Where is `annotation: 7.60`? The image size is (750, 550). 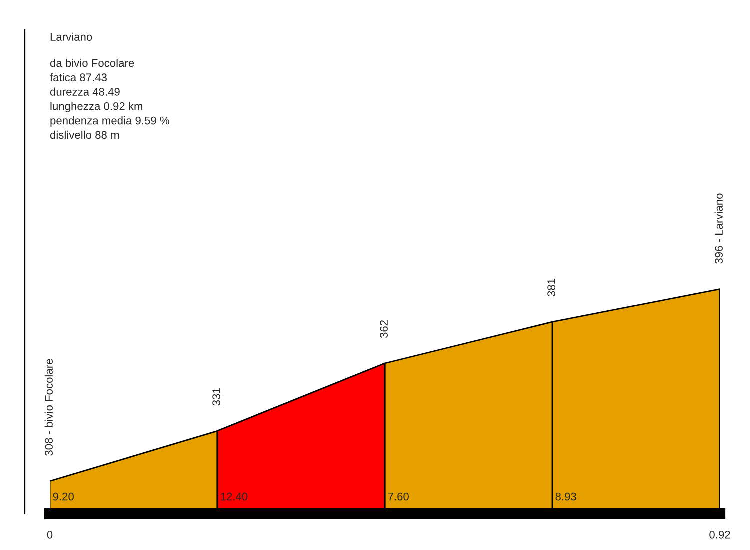
annotation: 7.60 is located at coordinates (398, 496).